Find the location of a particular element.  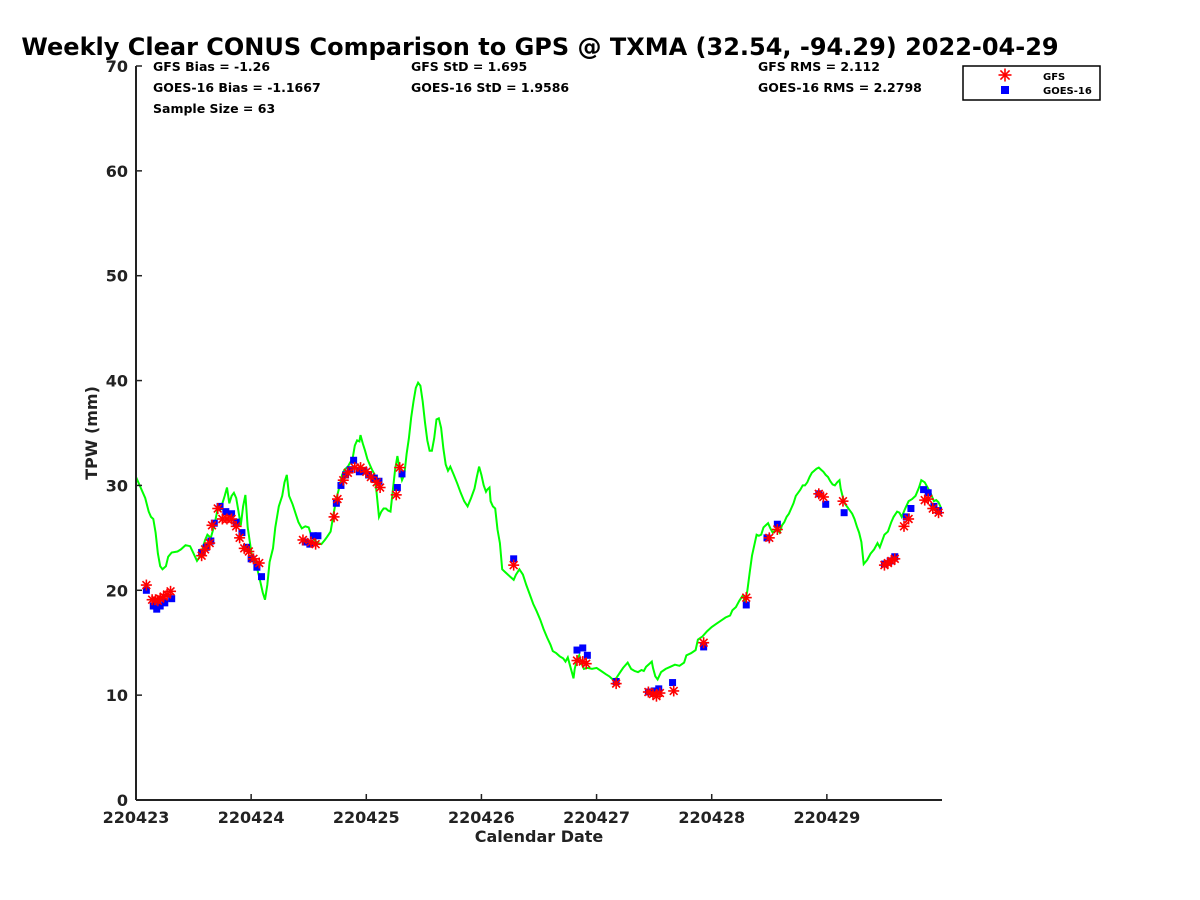

x-tick-label: 220425 is located at coordinates (366, 817).